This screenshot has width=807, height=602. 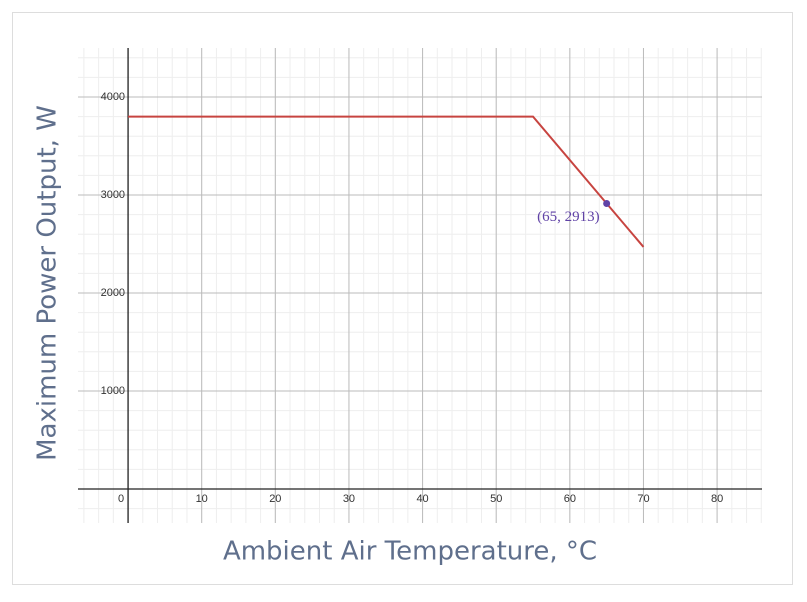 What do you see at coordinates (643, 499) in the screenshot?
I see `x-tick-label: 70` at bounding box center [643, 499].